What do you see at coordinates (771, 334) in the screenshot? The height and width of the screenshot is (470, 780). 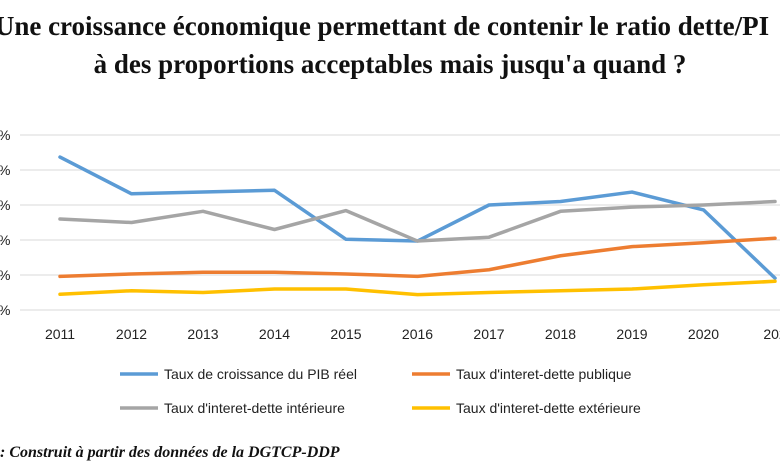 I see `x-tick-label: 202` at bounding box center [771, 334].